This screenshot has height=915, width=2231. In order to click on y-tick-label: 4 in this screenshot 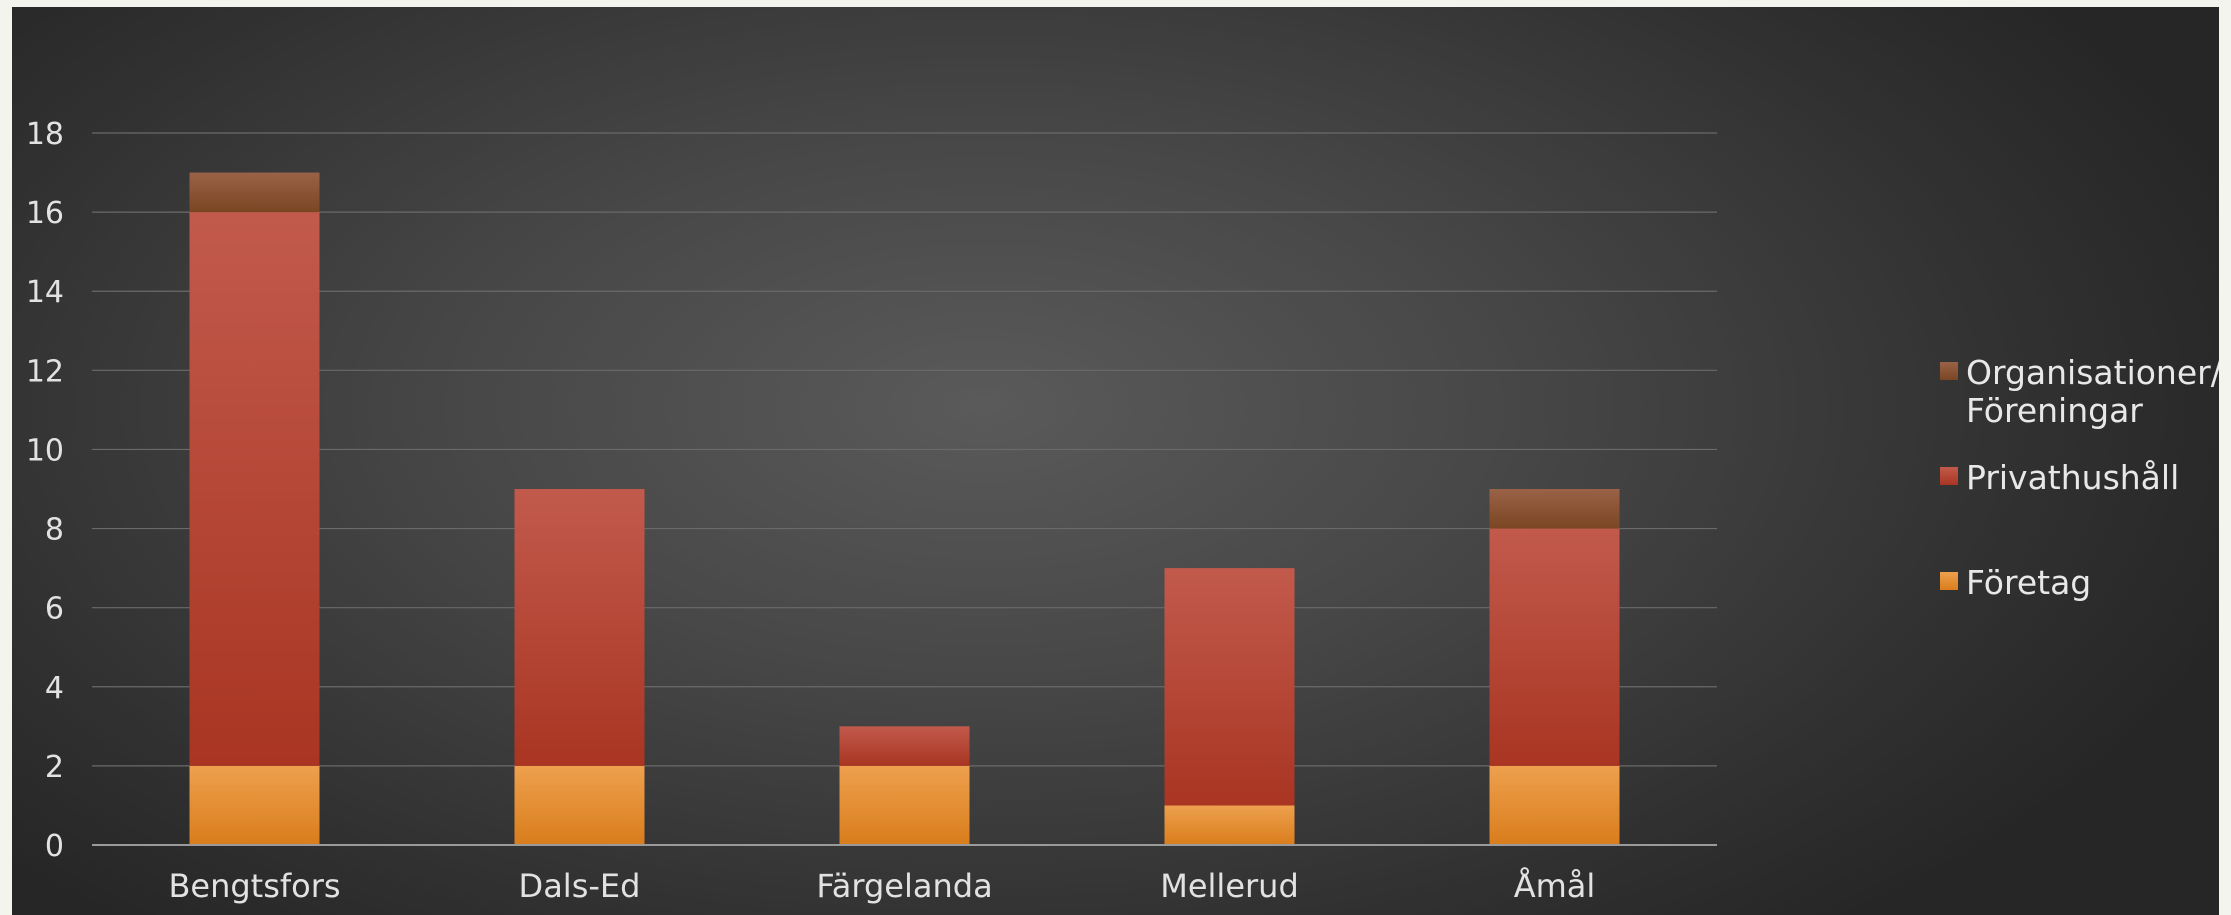, I will do `click(54, 688)`.